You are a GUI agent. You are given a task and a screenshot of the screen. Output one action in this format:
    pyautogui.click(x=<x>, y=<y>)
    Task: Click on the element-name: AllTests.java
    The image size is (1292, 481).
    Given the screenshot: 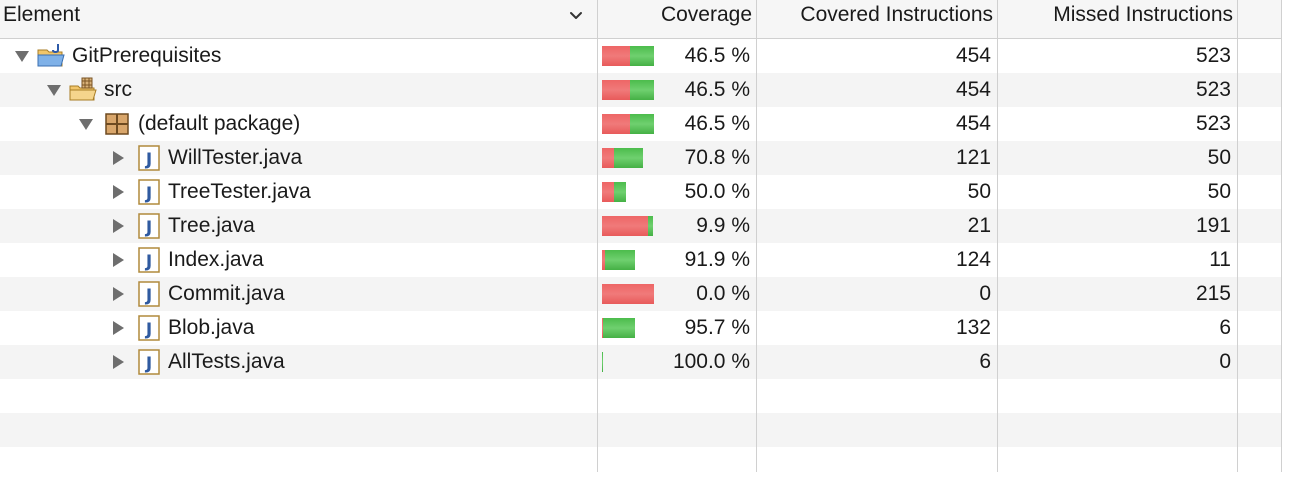 What is the action you would take?
    pyautogui.click(x=226, y=361)
    